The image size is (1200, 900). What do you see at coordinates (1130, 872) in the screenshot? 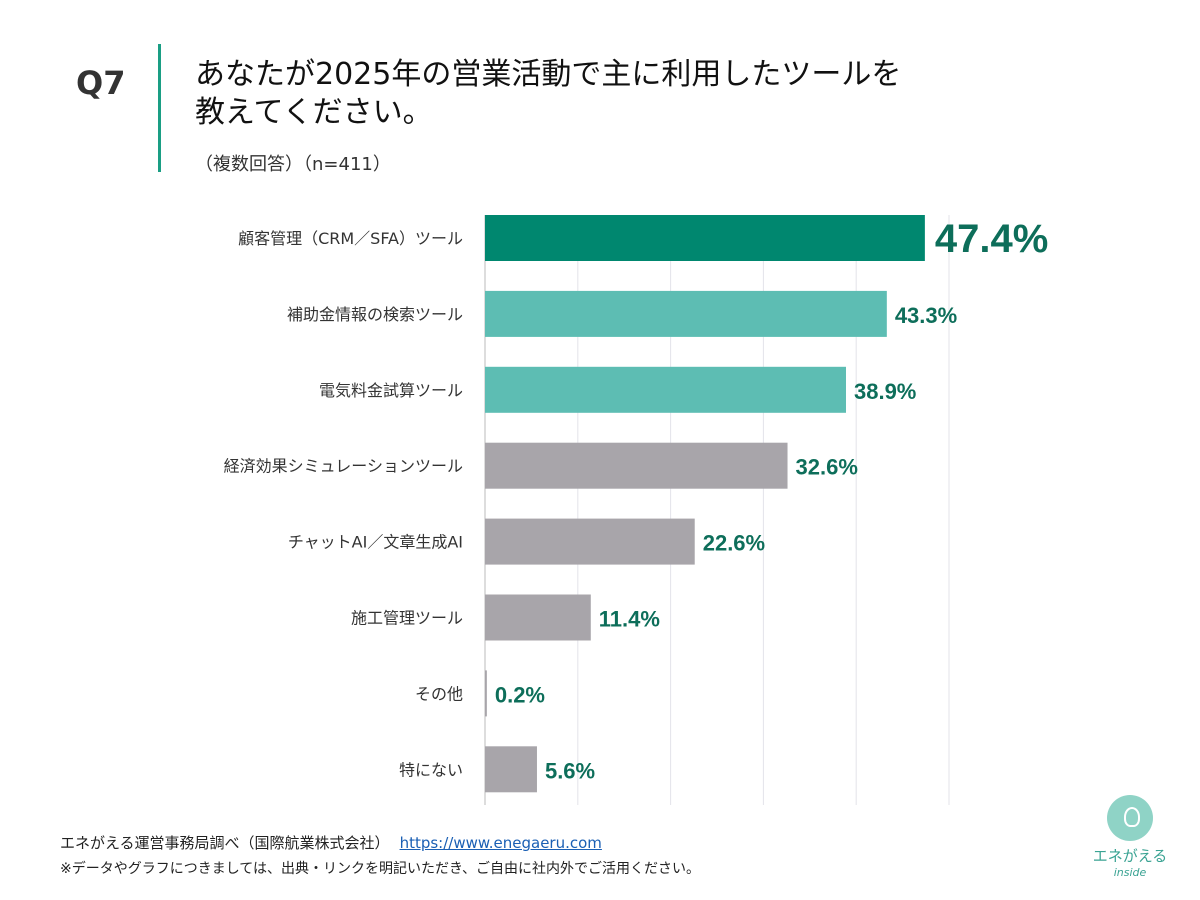
I see `logo-tag: inside` at bounding box center [1130, 872].